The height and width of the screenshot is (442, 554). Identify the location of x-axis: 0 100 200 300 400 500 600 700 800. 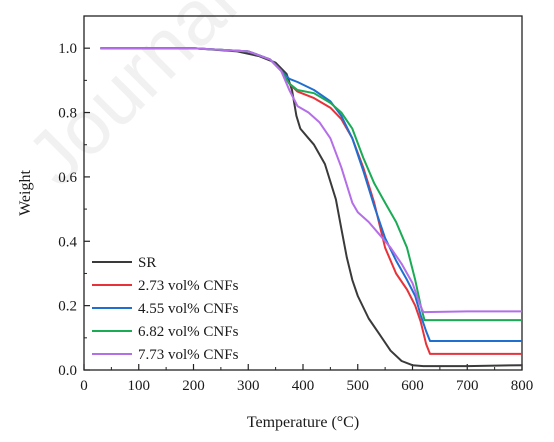
(306, 379).